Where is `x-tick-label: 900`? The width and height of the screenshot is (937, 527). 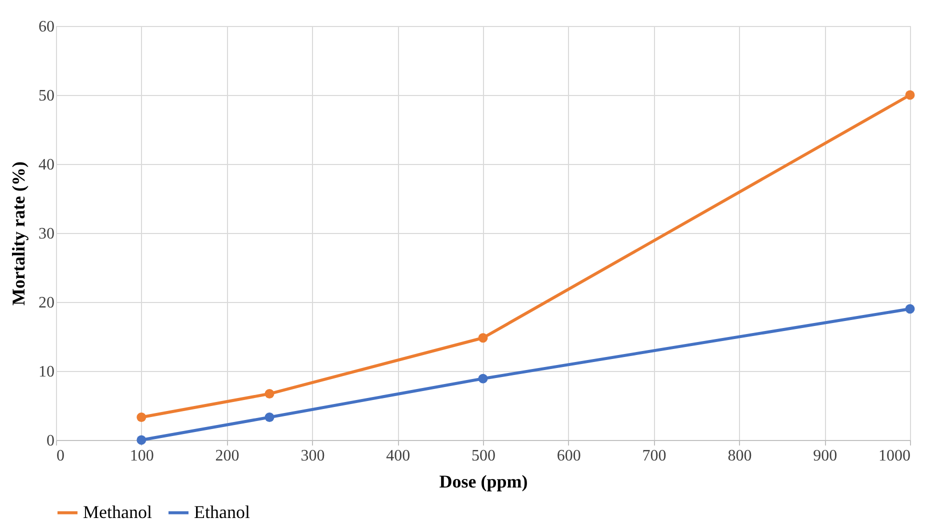 x-tick-label: 900 is located at coordinates (825, 456).